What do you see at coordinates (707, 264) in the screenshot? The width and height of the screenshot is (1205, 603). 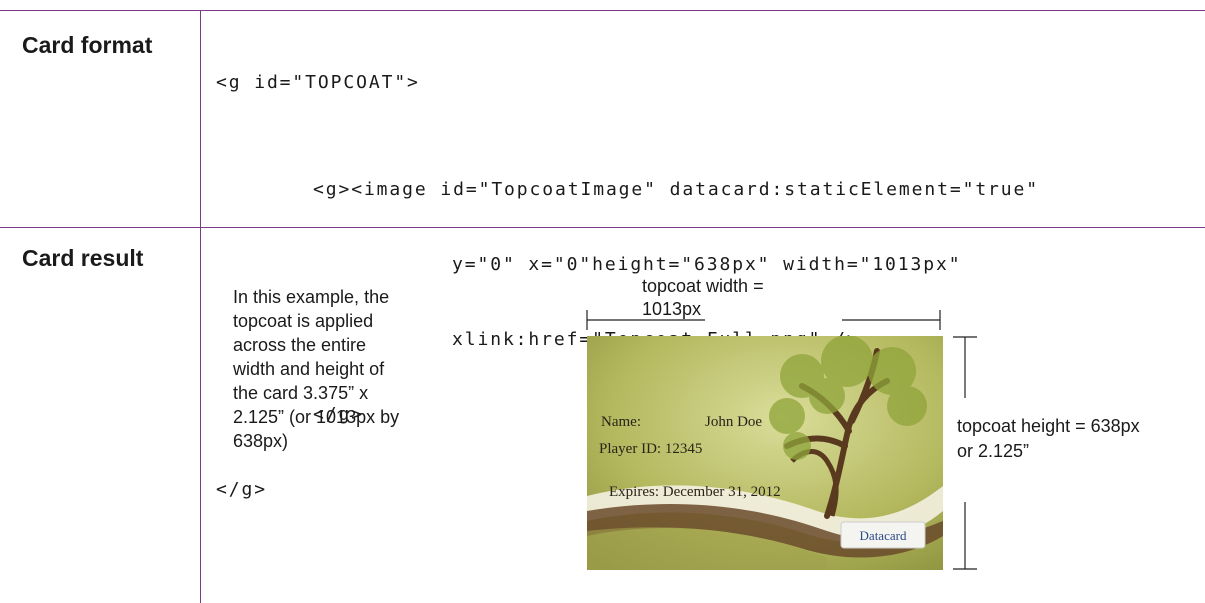 I see `code-line: y="0" x="0"height="638px" width="1013px"` at bounding box center [707, 264].